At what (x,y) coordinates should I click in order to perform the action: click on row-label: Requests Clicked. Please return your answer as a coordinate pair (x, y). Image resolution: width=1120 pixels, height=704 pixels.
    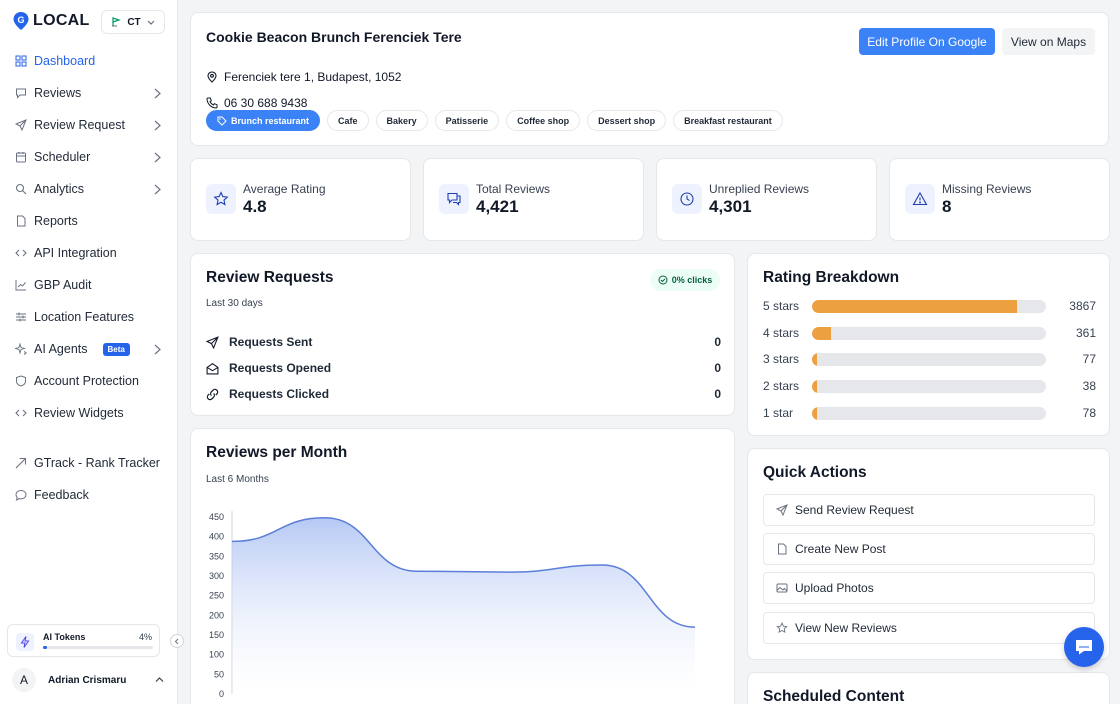
    Looking at the image, I should click on (279, 394).